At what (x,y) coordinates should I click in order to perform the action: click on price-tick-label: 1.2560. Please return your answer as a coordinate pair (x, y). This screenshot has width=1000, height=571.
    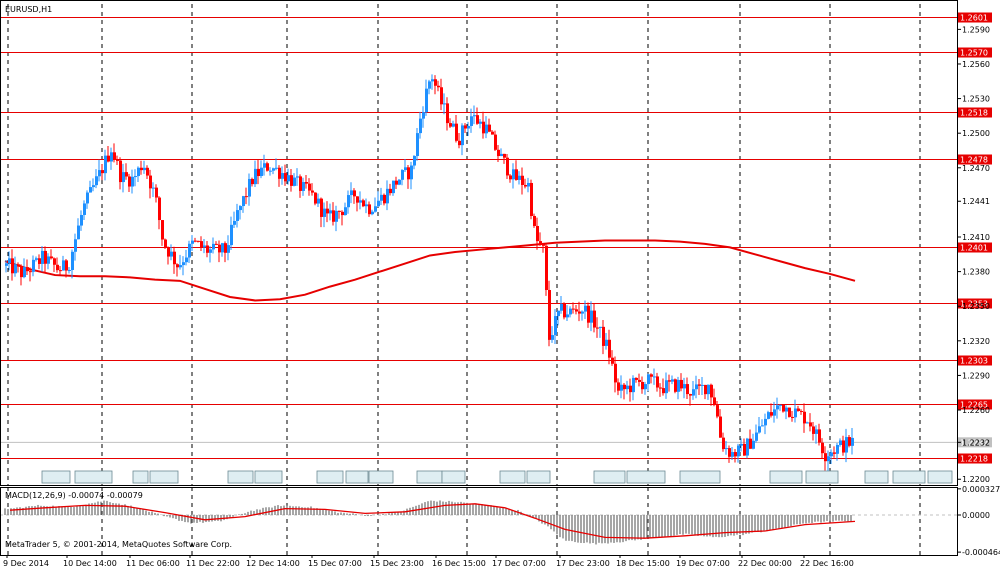
    Looking at the image, I should click on (976, 64).